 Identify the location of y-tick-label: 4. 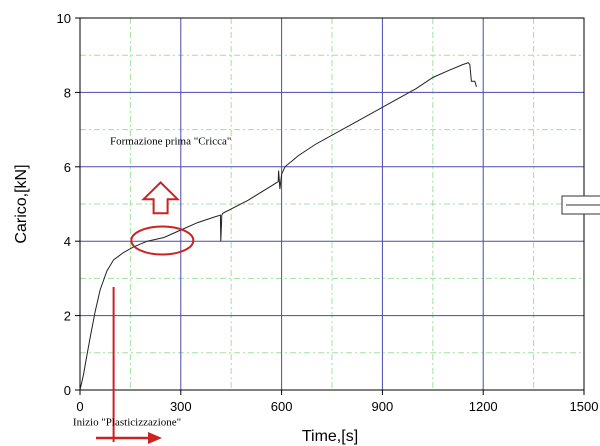
(67, 241).